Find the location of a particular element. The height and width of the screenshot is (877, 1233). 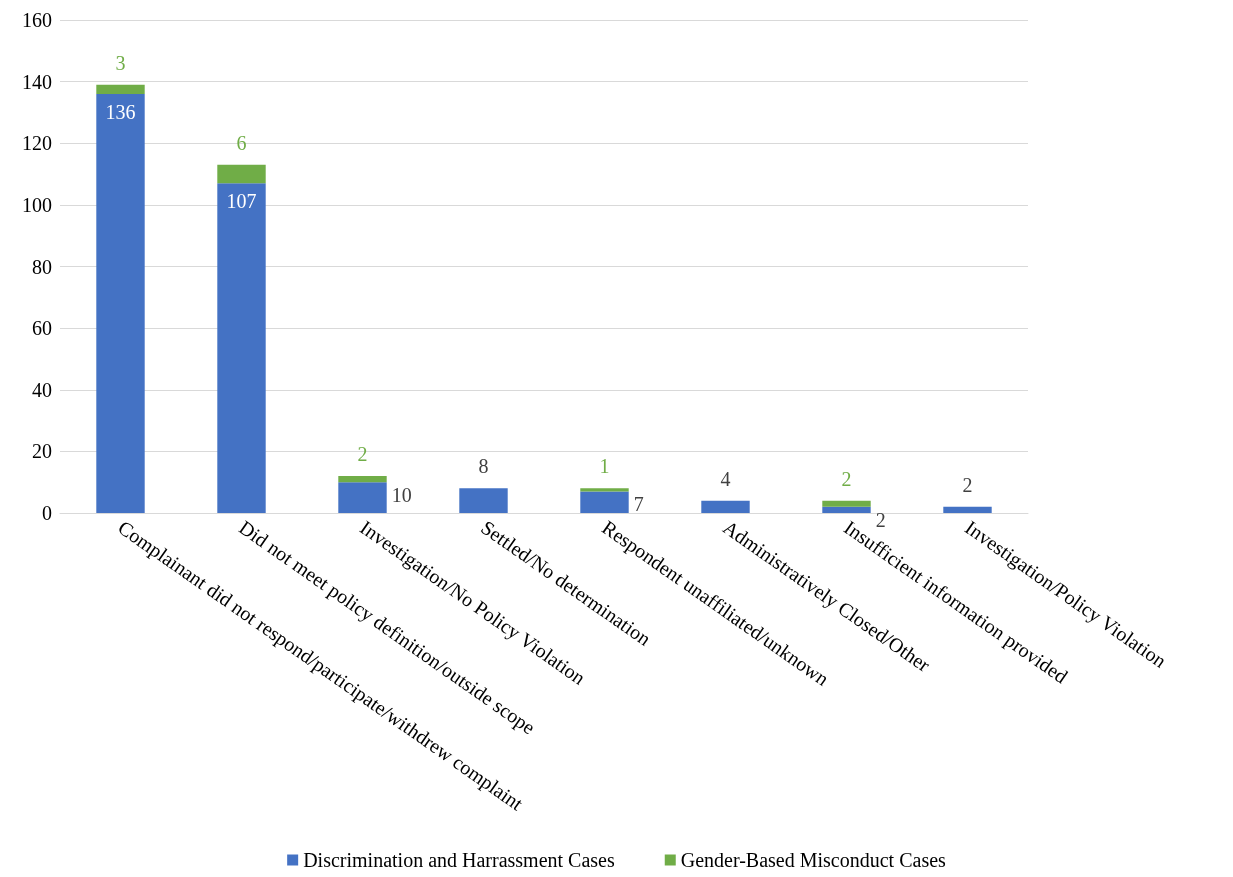

data-label: 4 is located at coordinates (725, 478).